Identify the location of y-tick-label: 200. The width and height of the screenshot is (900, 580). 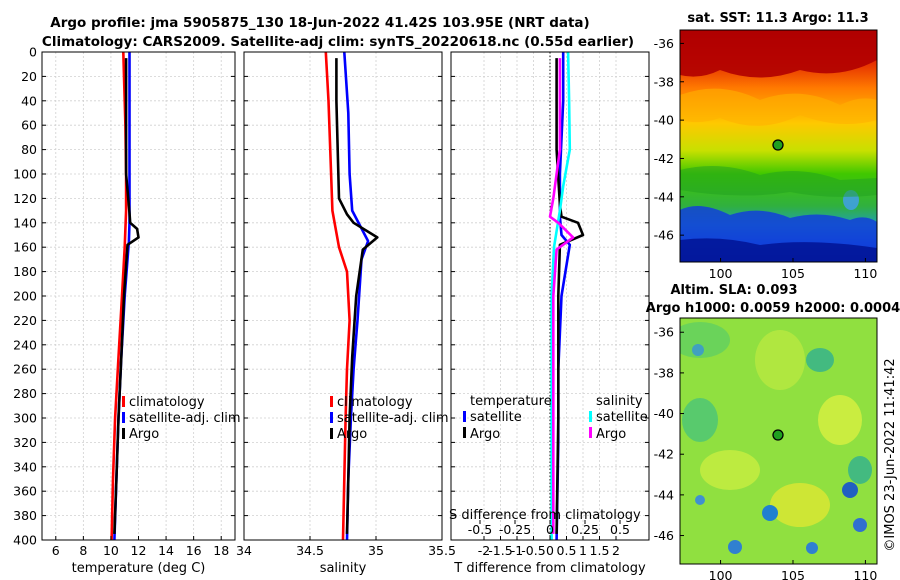
(25, 296).